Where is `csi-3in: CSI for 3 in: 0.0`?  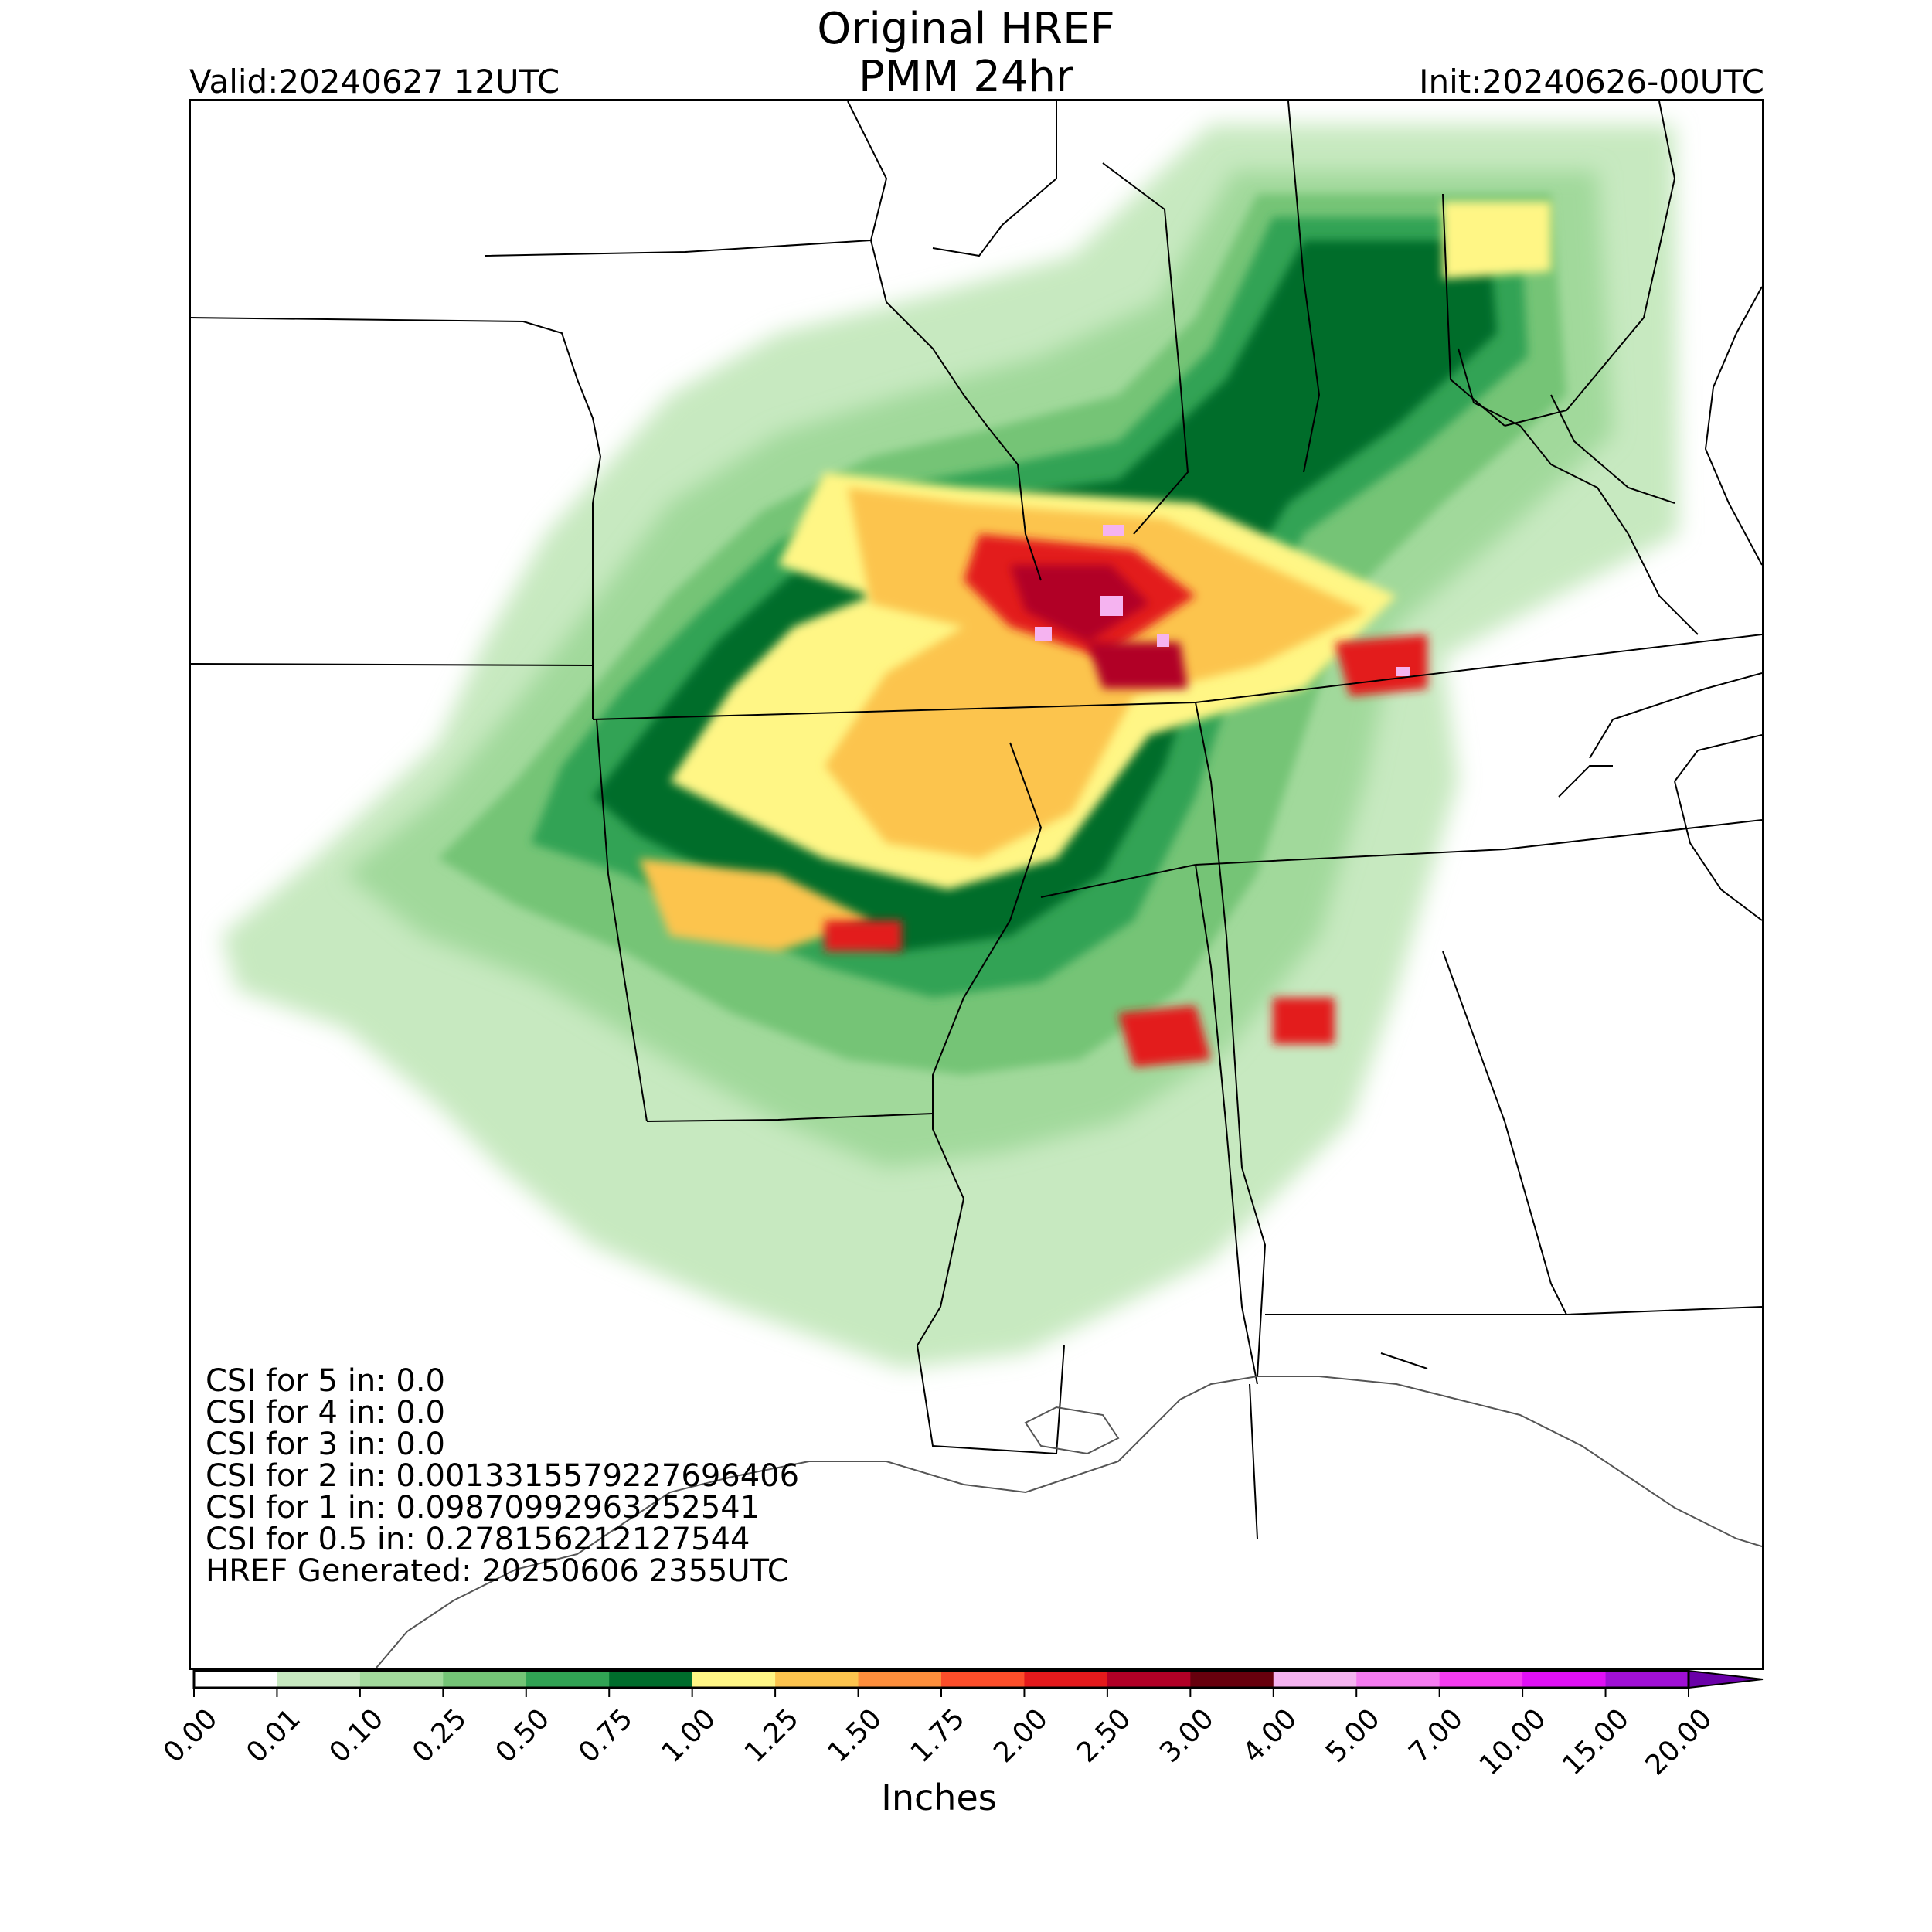 csi-3in: CSI for 3 in: 0.0 is located at coordinates (326, 1445).